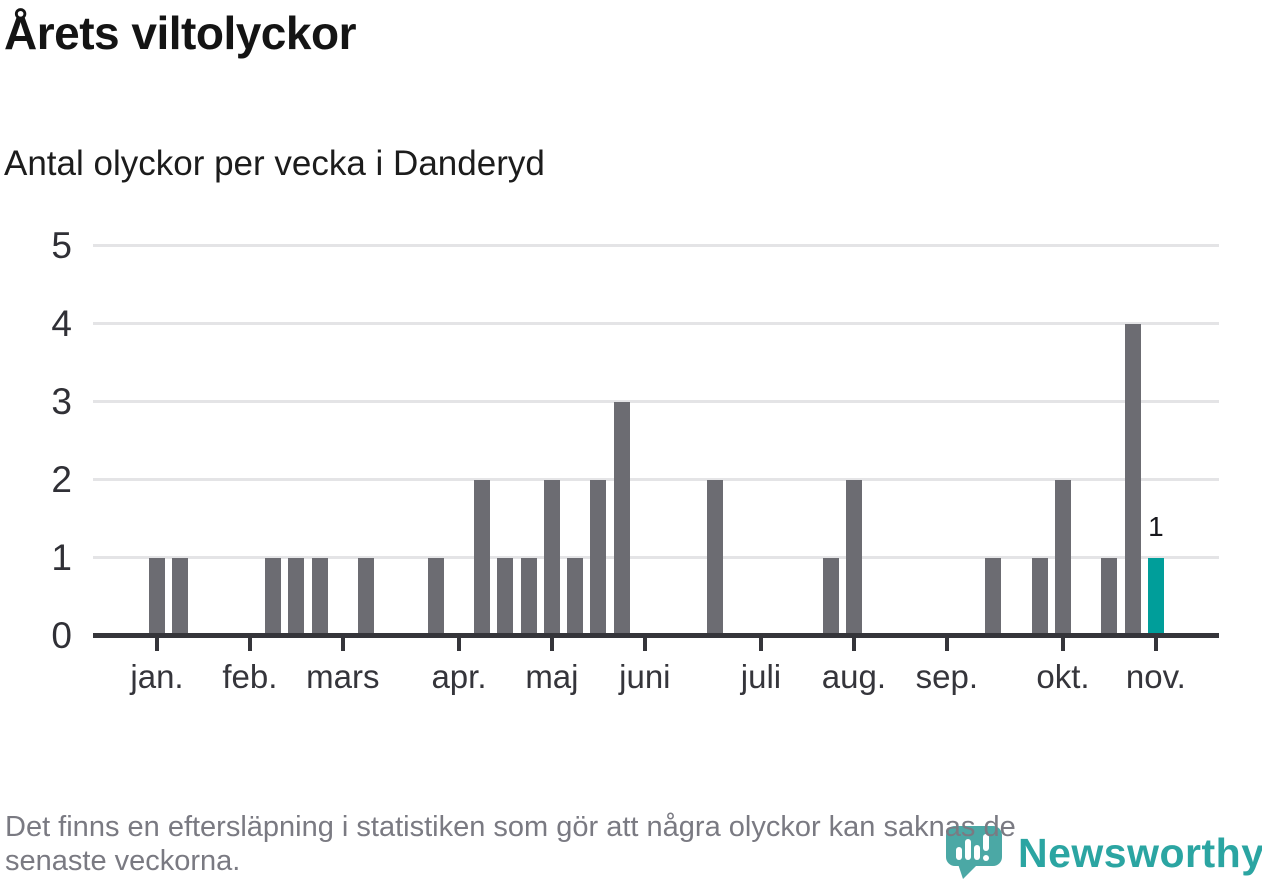 Image resolution: width=1262 pixels, height=879 pixels. I want to click on footer-line-2: senaste veckorna., so click(123, 861).